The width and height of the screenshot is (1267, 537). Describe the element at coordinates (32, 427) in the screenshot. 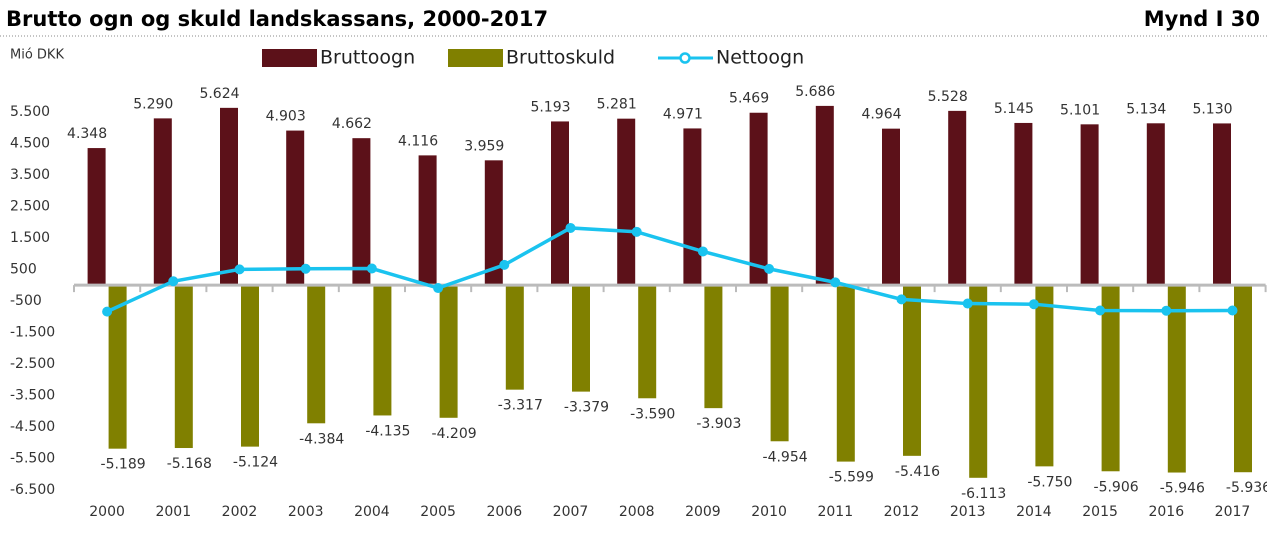

I see `y-tick-label: -4.500` at that location.